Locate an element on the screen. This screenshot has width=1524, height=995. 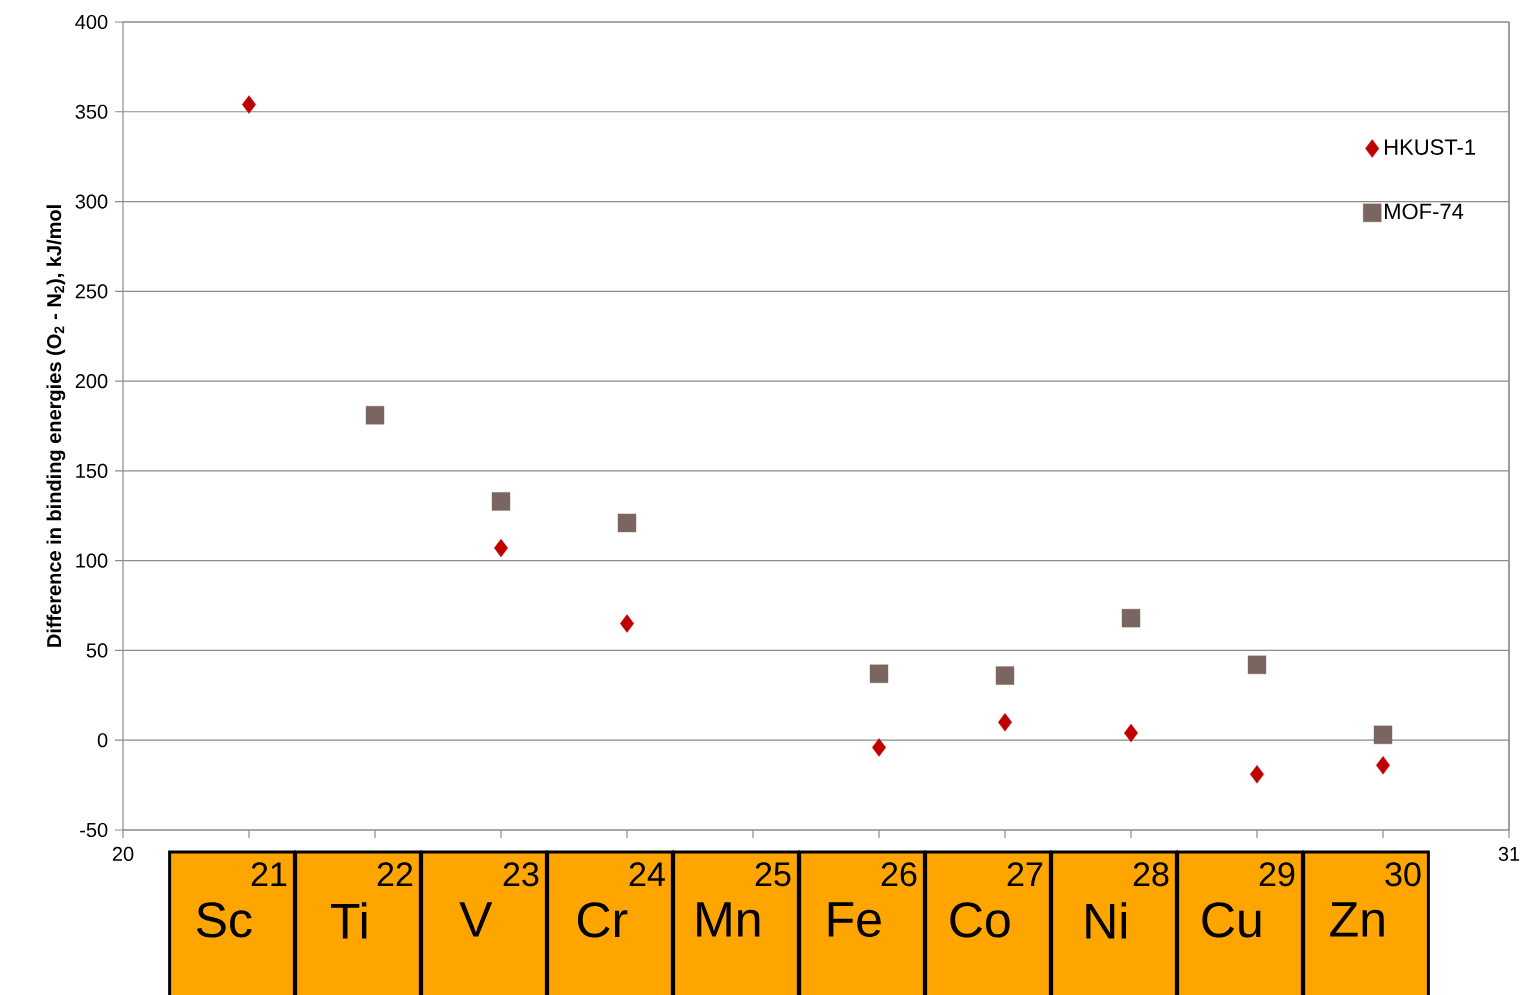
y-tick-label: 50 is located at coordinates (97, 650).